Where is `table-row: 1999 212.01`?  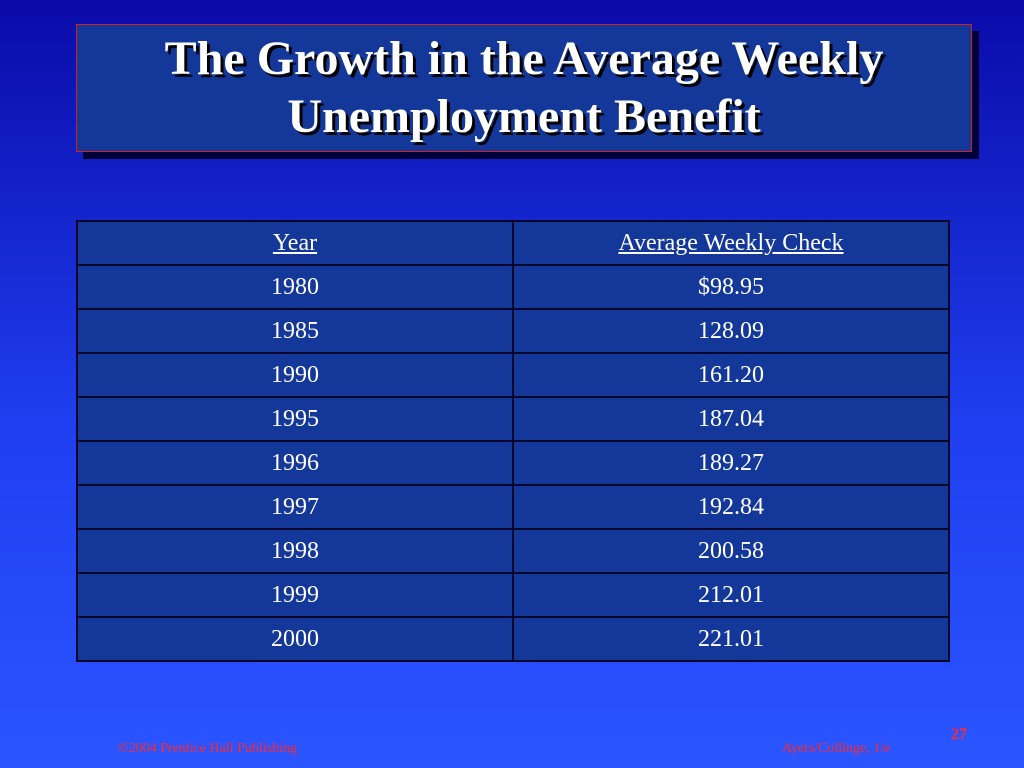 table-row: 1999 212.01 is located at coordinates (513, 595).